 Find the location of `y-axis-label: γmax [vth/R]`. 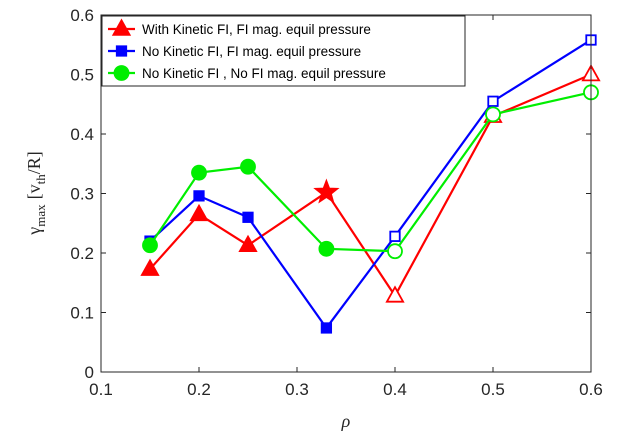

y-axis-label: γmax [vth/R] is located at coordinates (36, 193).